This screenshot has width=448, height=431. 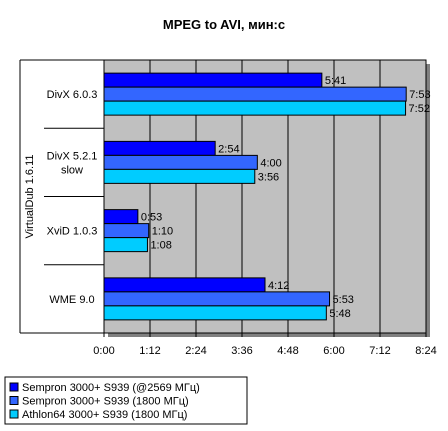 What do you see at coordinates (30, 197) in the screenshot?
I see `group-axis-label: VirtualDub 1.6.11` at bounding box center [30, 197].